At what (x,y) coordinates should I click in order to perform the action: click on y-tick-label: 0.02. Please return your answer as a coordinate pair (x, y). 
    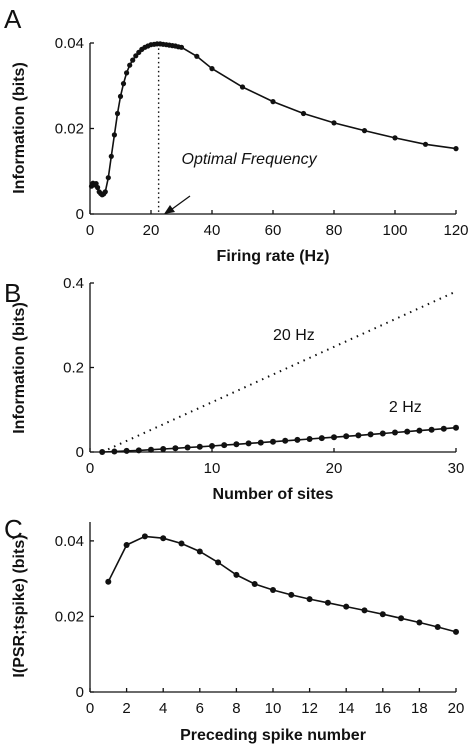
    Looking at the image, I should click on (69, 129).